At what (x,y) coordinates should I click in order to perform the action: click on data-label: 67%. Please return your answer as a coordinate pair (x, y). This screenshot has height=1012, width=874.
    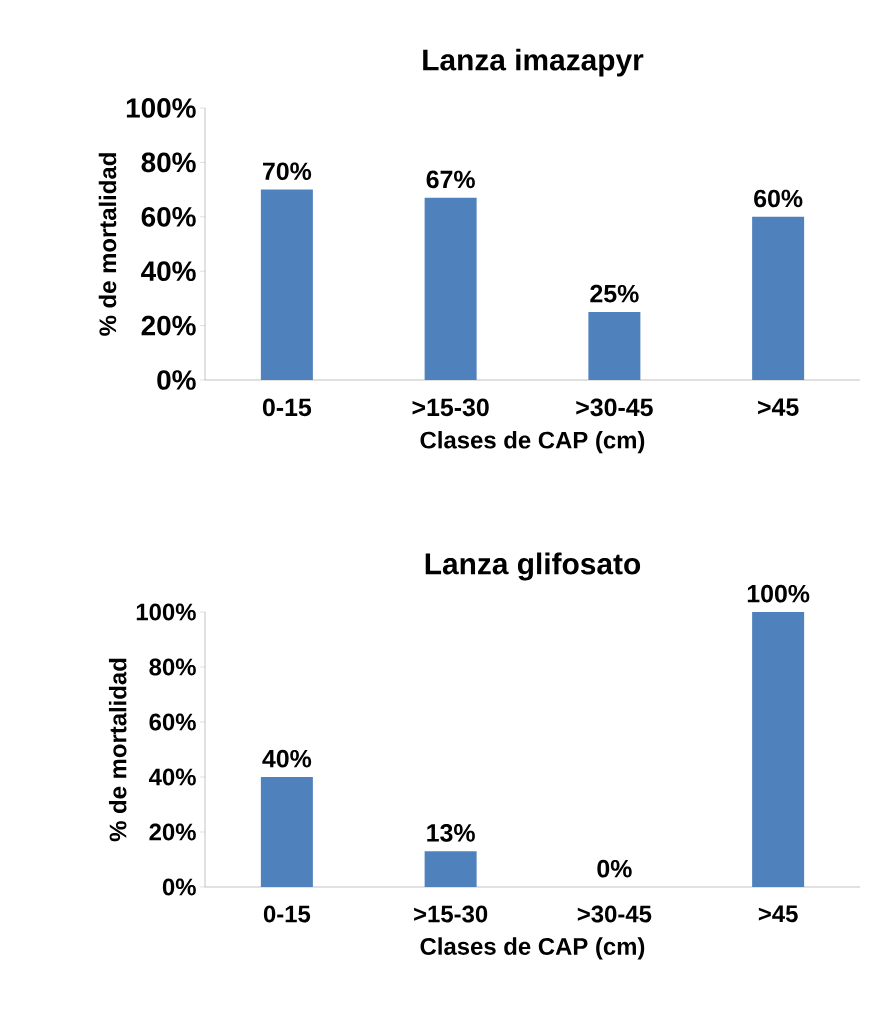
    Looking at the image, I should click on (450, 179).